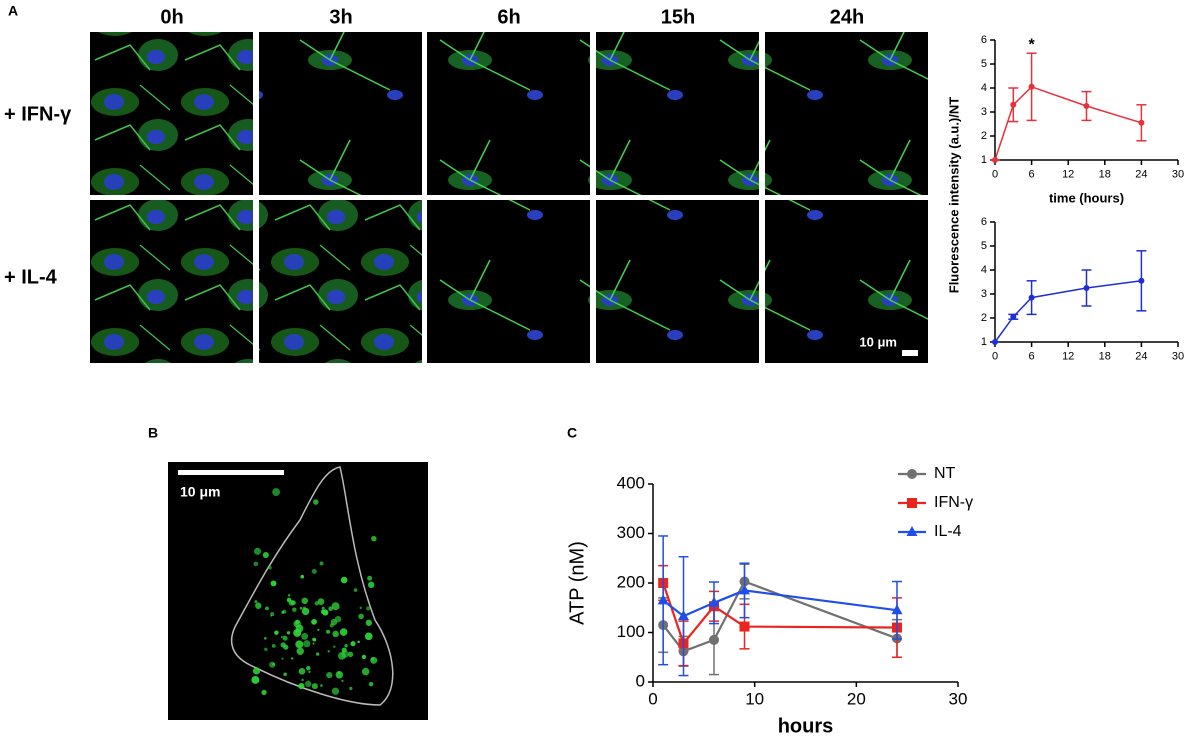 The image size is (1188, 745). What do you see at coordinates (572, 433) in the screenshot?
I see `panel-label: C` at bounding box center [572, 433].